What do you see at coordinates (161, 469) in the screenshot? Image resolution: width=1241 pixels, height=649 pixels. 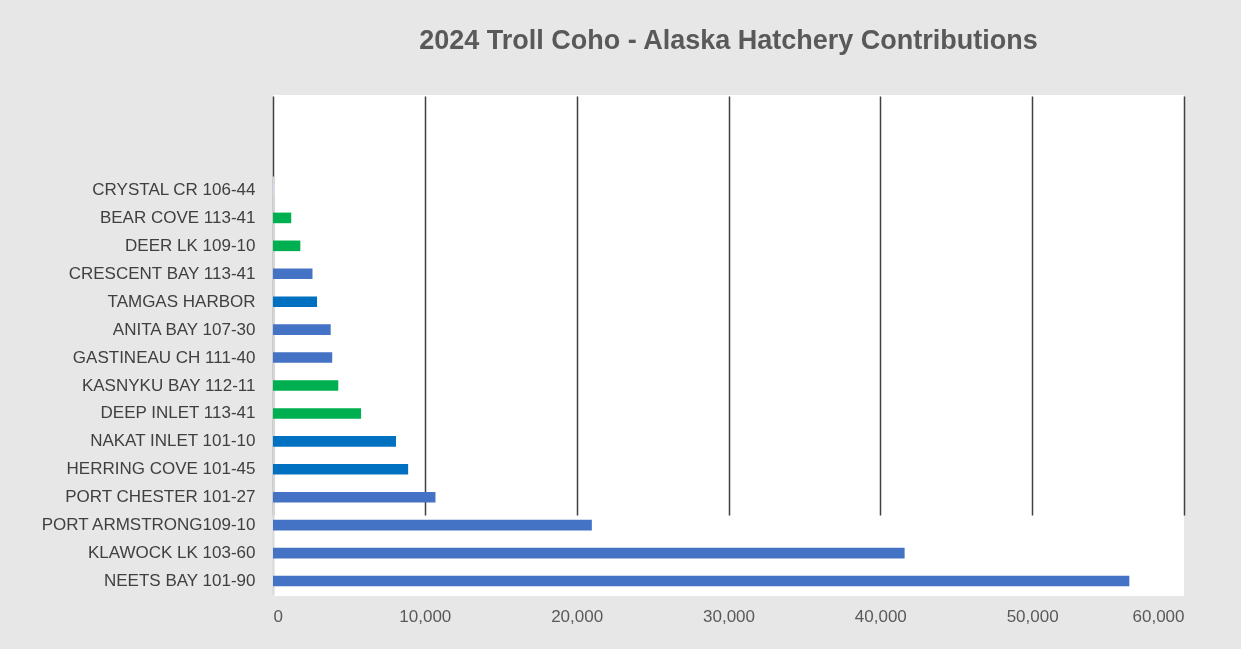 I see `y-tick-label: HERRING COVE 101-45` at bounding box center [161, 469].